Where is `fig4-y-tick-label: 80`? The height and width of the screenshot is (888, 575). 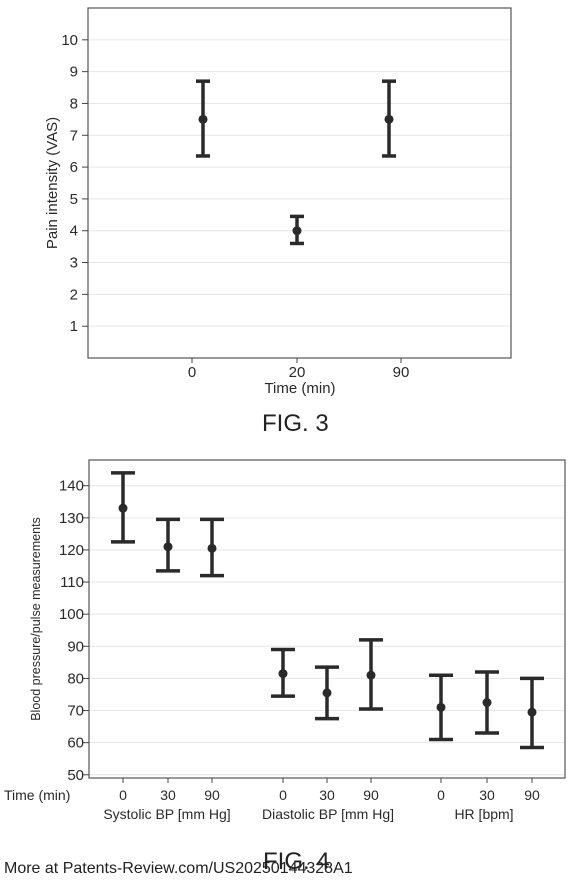 fig4-y-tick-label: 80 is located at coordinates (75, 678).